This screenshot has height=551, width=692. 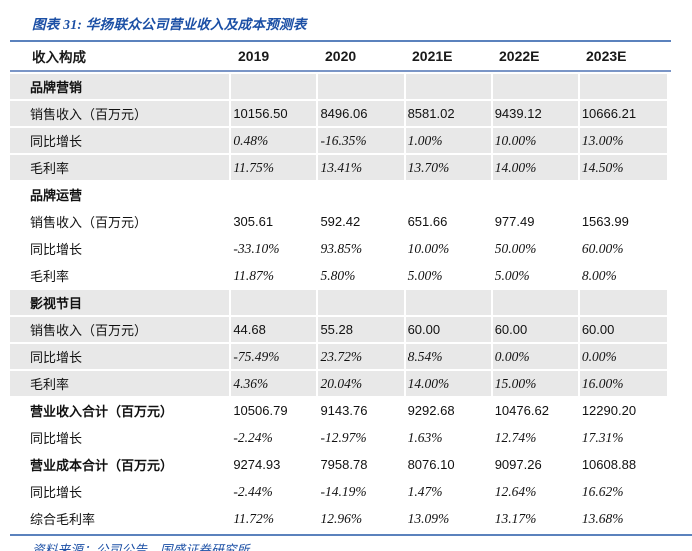 What do you see at coordinates (120, 302) in the screenshot?
I see `row-label: 影视节目` at bounding box center [120, 302].